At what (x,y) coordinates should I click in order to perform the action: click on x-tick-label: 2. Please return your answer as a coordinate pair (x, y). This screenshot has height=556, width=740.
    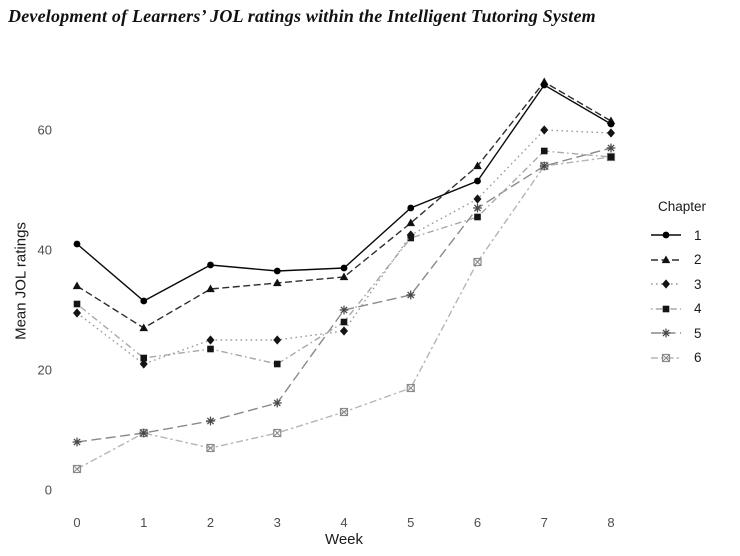
    Looking at the image, I should click on (210, 522).